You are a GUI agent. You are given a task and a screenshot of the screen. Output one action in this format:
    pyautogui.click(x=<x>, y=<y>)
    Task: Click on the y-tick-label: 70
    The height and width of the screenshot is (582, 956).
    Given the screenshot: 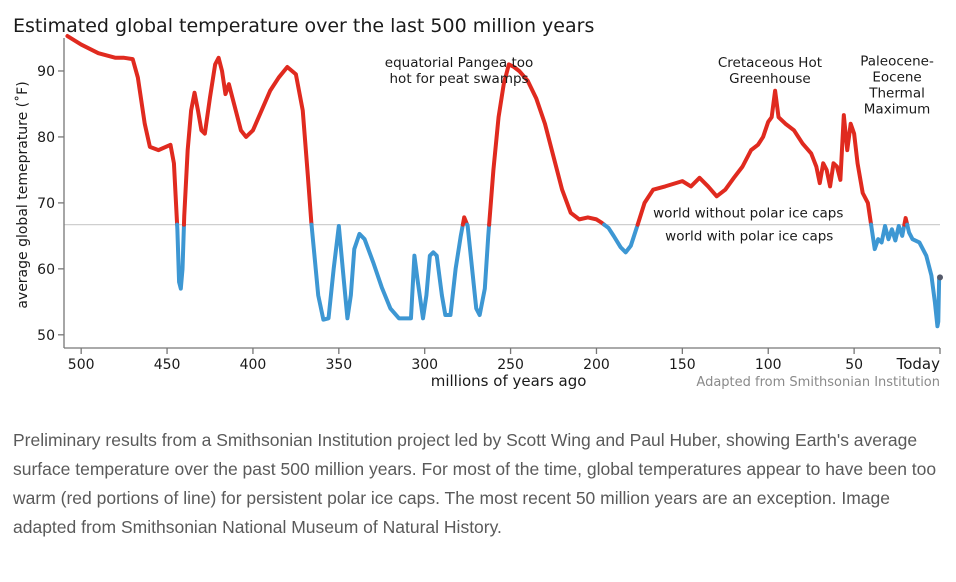 What is the action you would take?
    pyautogui.click(x=46, y=204)
    